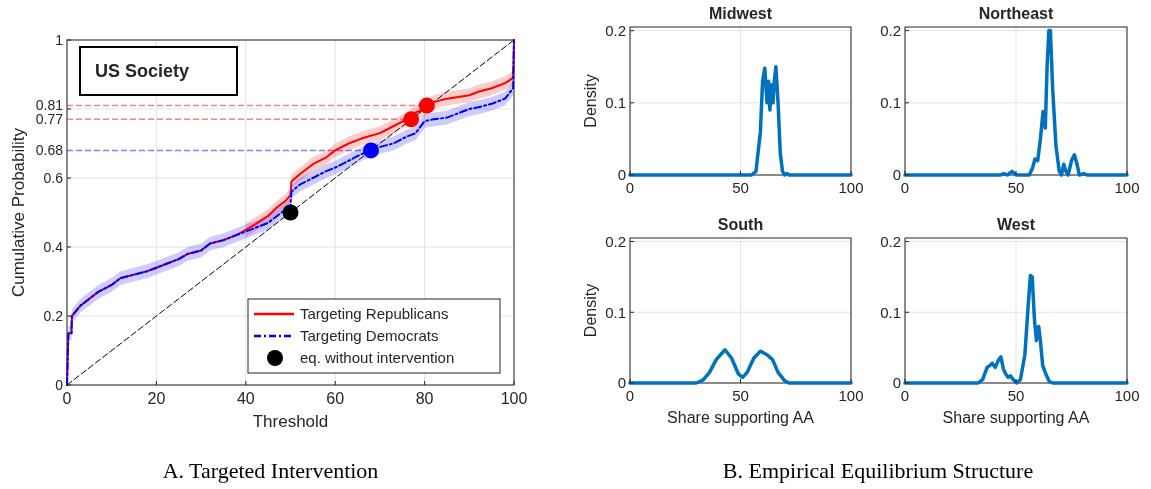  What do you see at coordinates (374, 314) in the screenshot?
I see `legend-label: Targeting Republicans` at bounding box center [374, 314].